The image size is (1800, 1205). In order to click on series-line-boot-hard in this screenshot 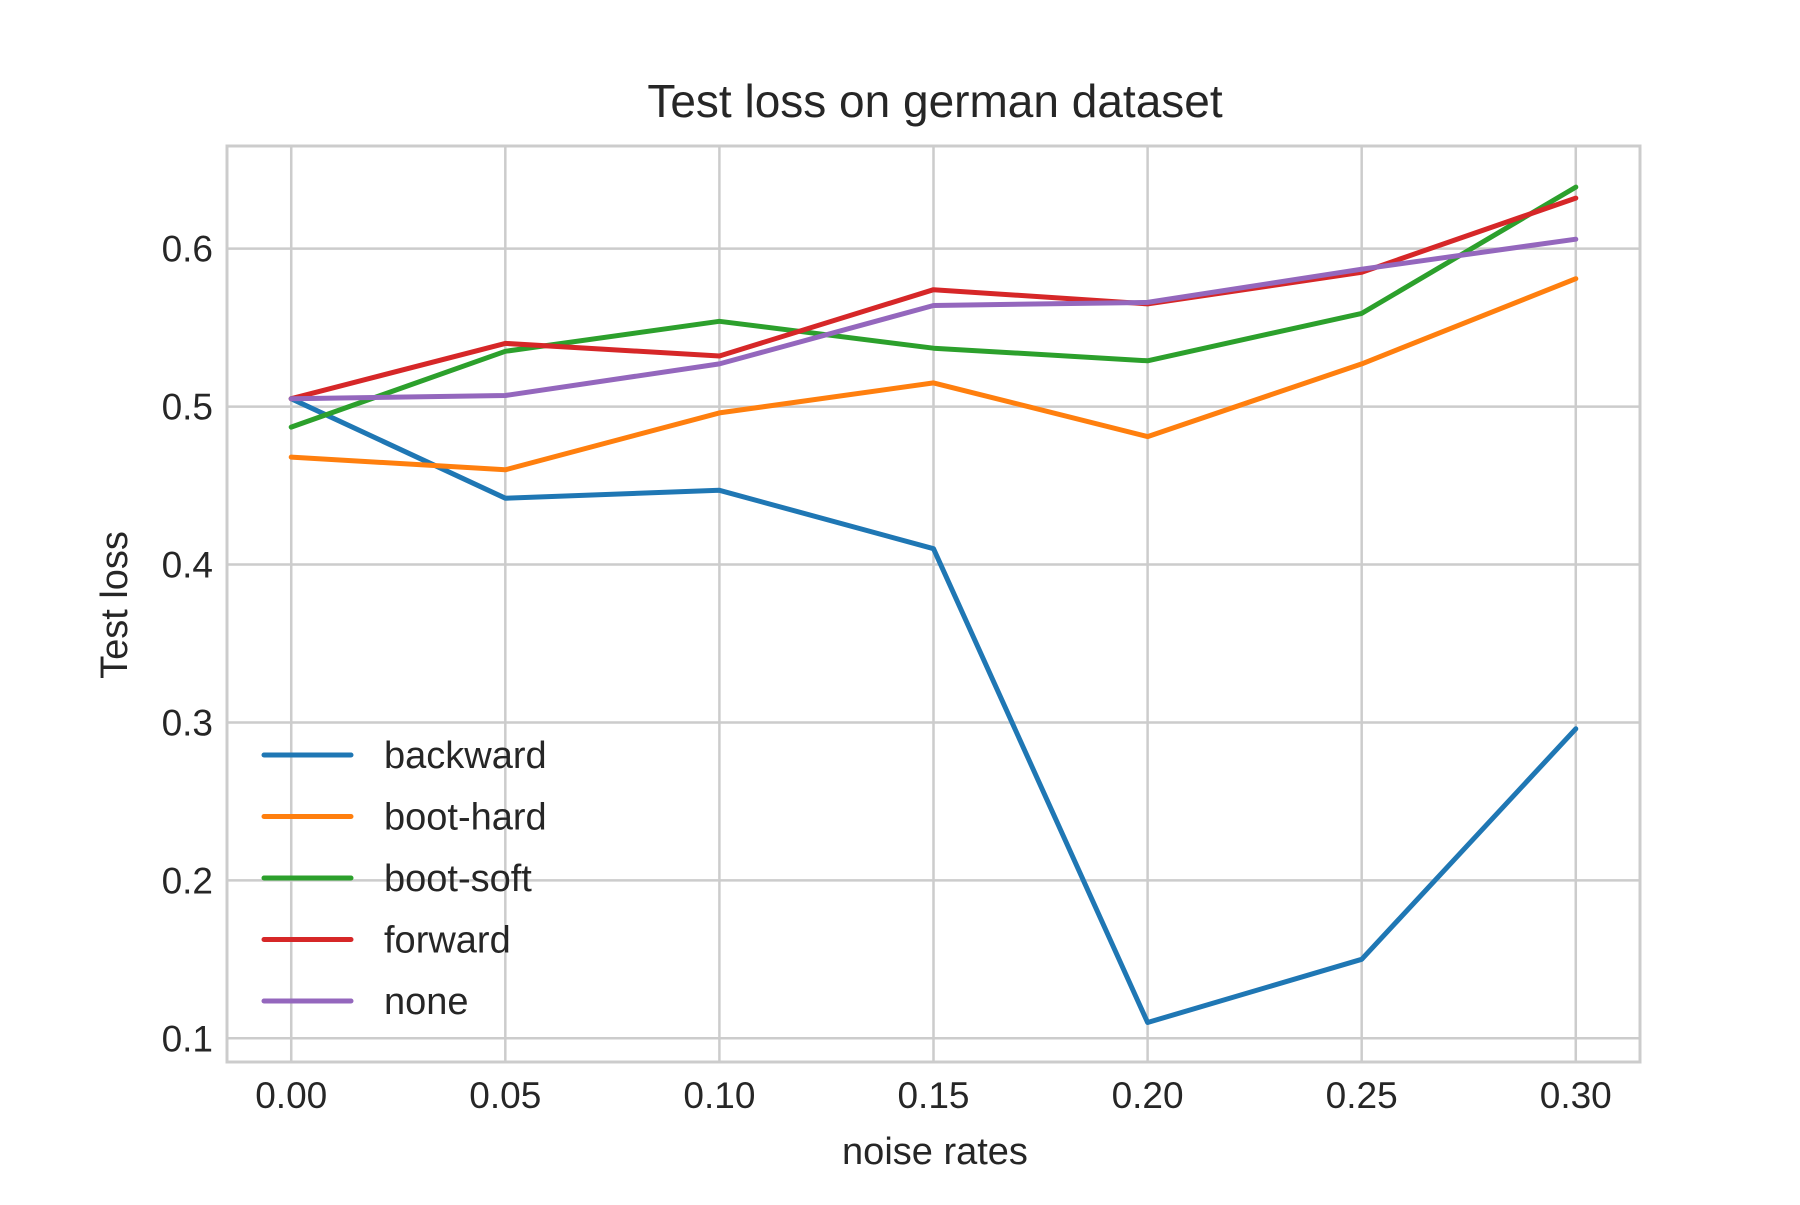, I will do `click(933, 374)`.